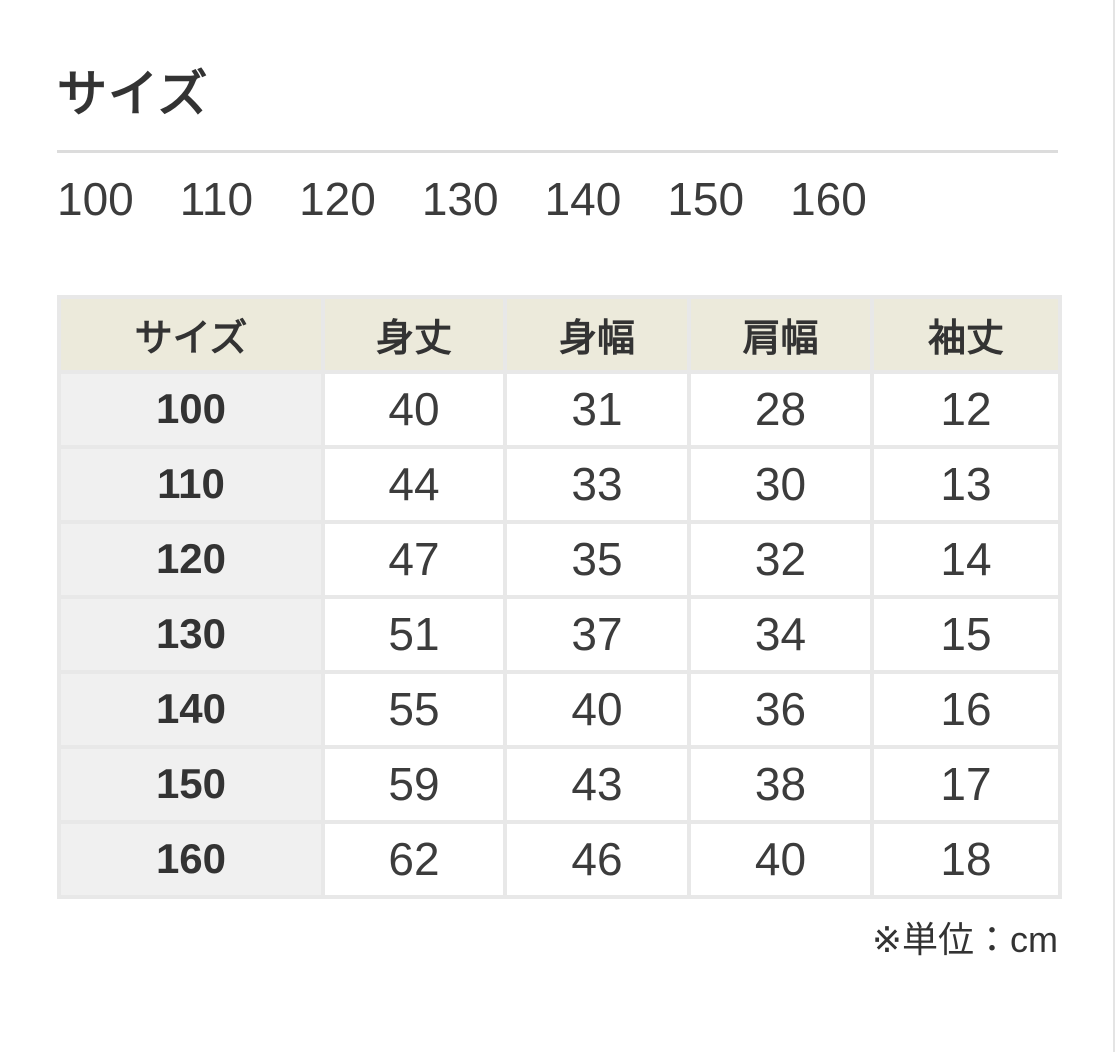 This screenshot has width=1120, height=1052. Describe the element at coordinates (780, 334) in the screenshot. I see `header-cell-shoulder-width: 肩幅` at that location.